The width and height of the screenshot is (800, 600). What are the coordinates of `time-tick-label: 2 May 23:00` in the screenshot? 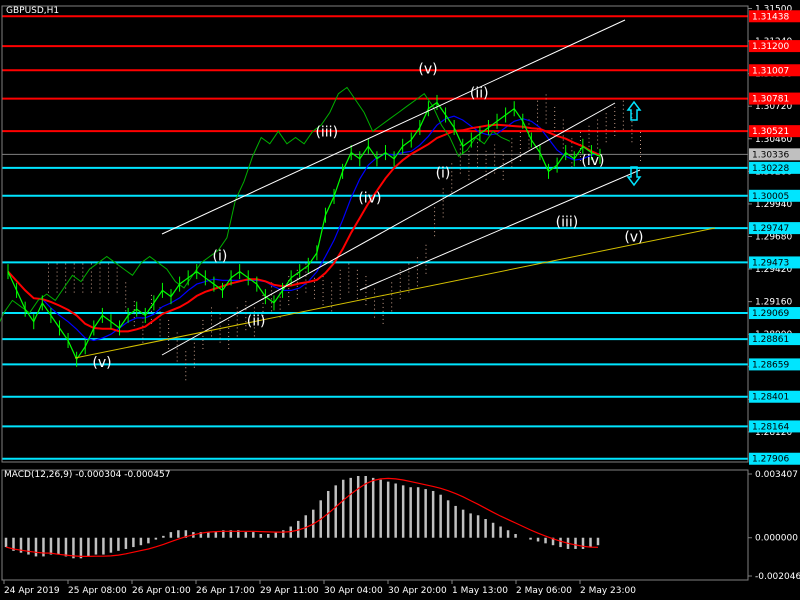 It's located at (608, 591).